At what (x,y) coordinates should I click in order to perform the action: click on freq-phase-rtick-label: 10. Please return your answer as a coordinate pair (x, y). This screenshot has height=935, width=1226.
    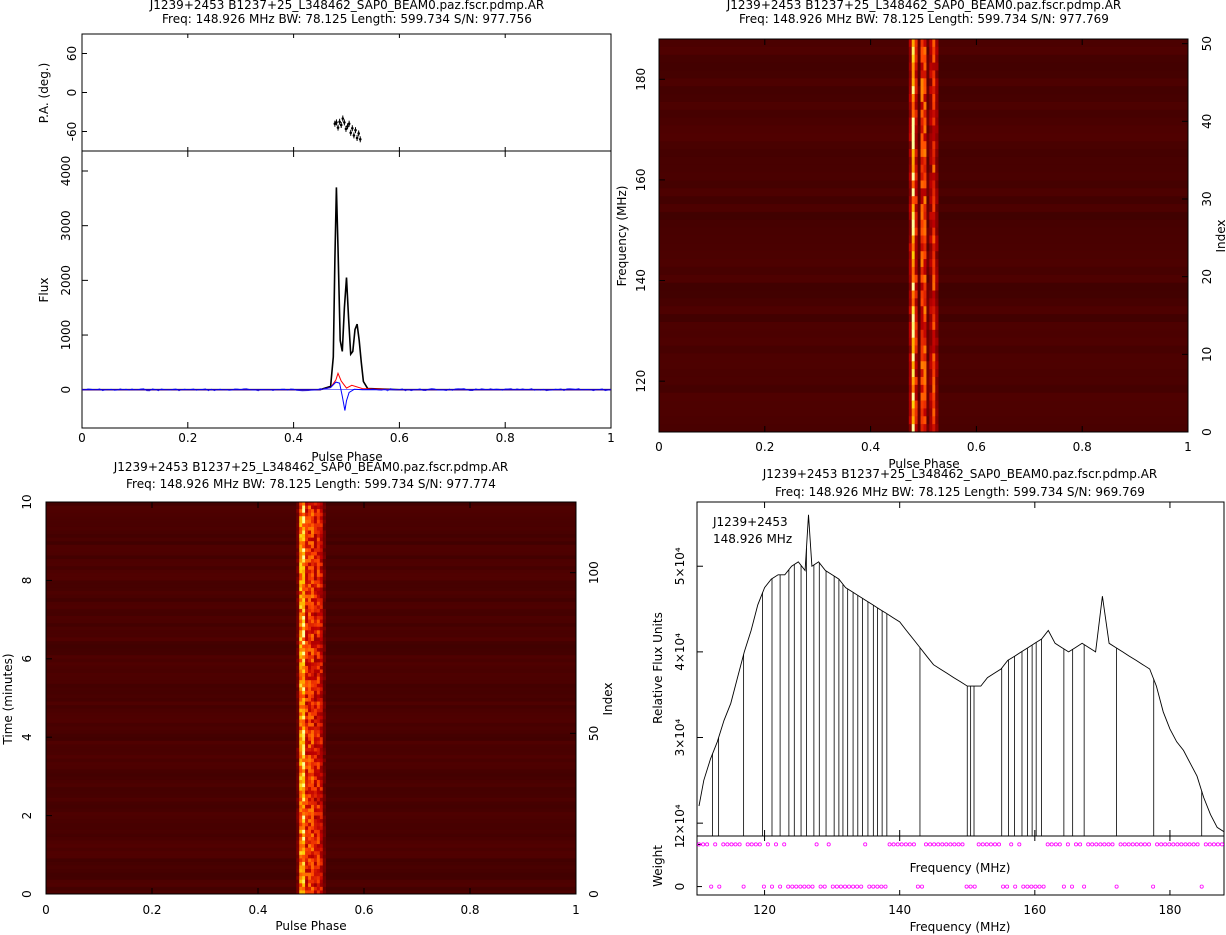
    Looking at the image, I should click on (1207, 354).